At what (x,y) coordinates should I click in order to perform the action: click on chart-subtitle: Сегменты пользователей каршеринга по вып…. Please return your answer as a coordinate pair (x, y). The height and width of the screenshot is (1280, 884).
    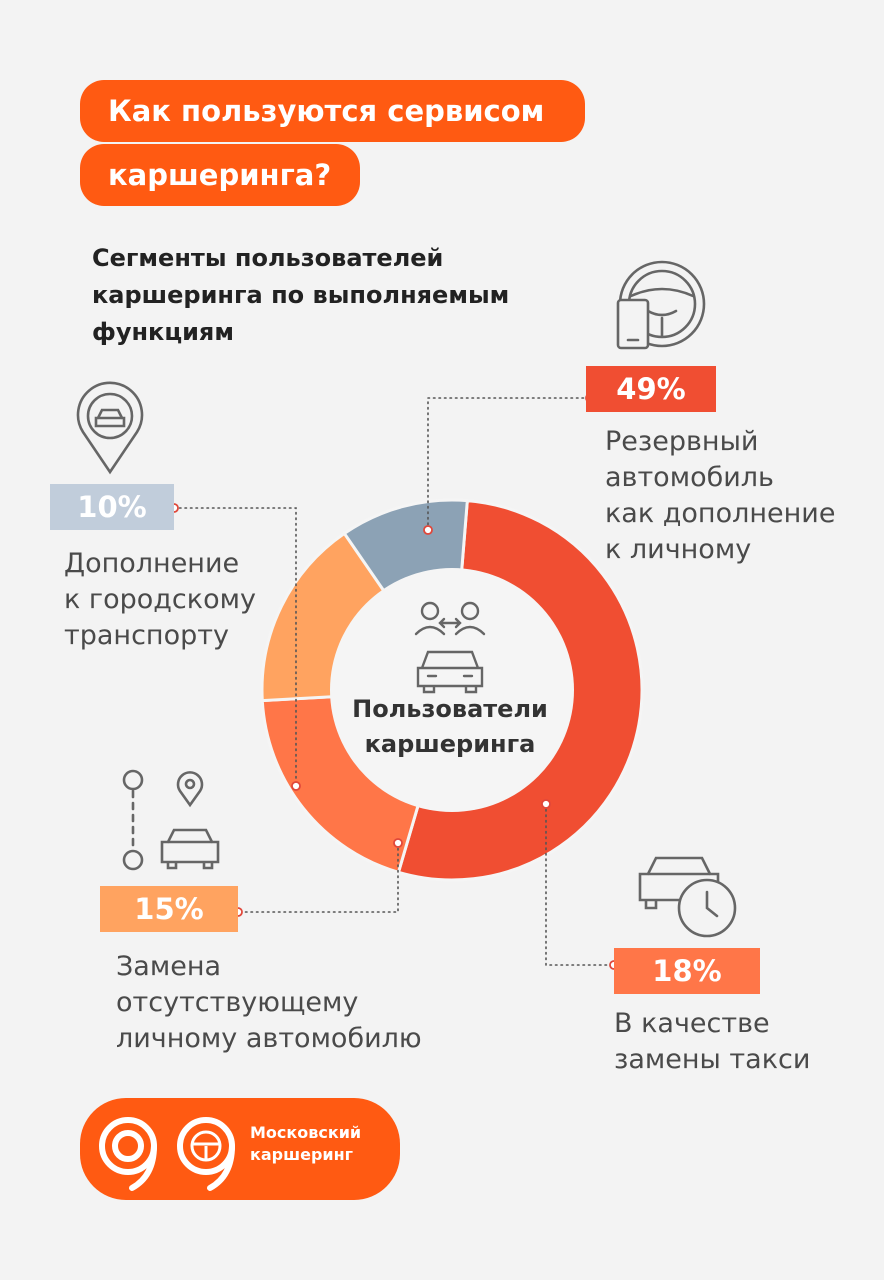
    Looking at the image, I should click on (332, 295).